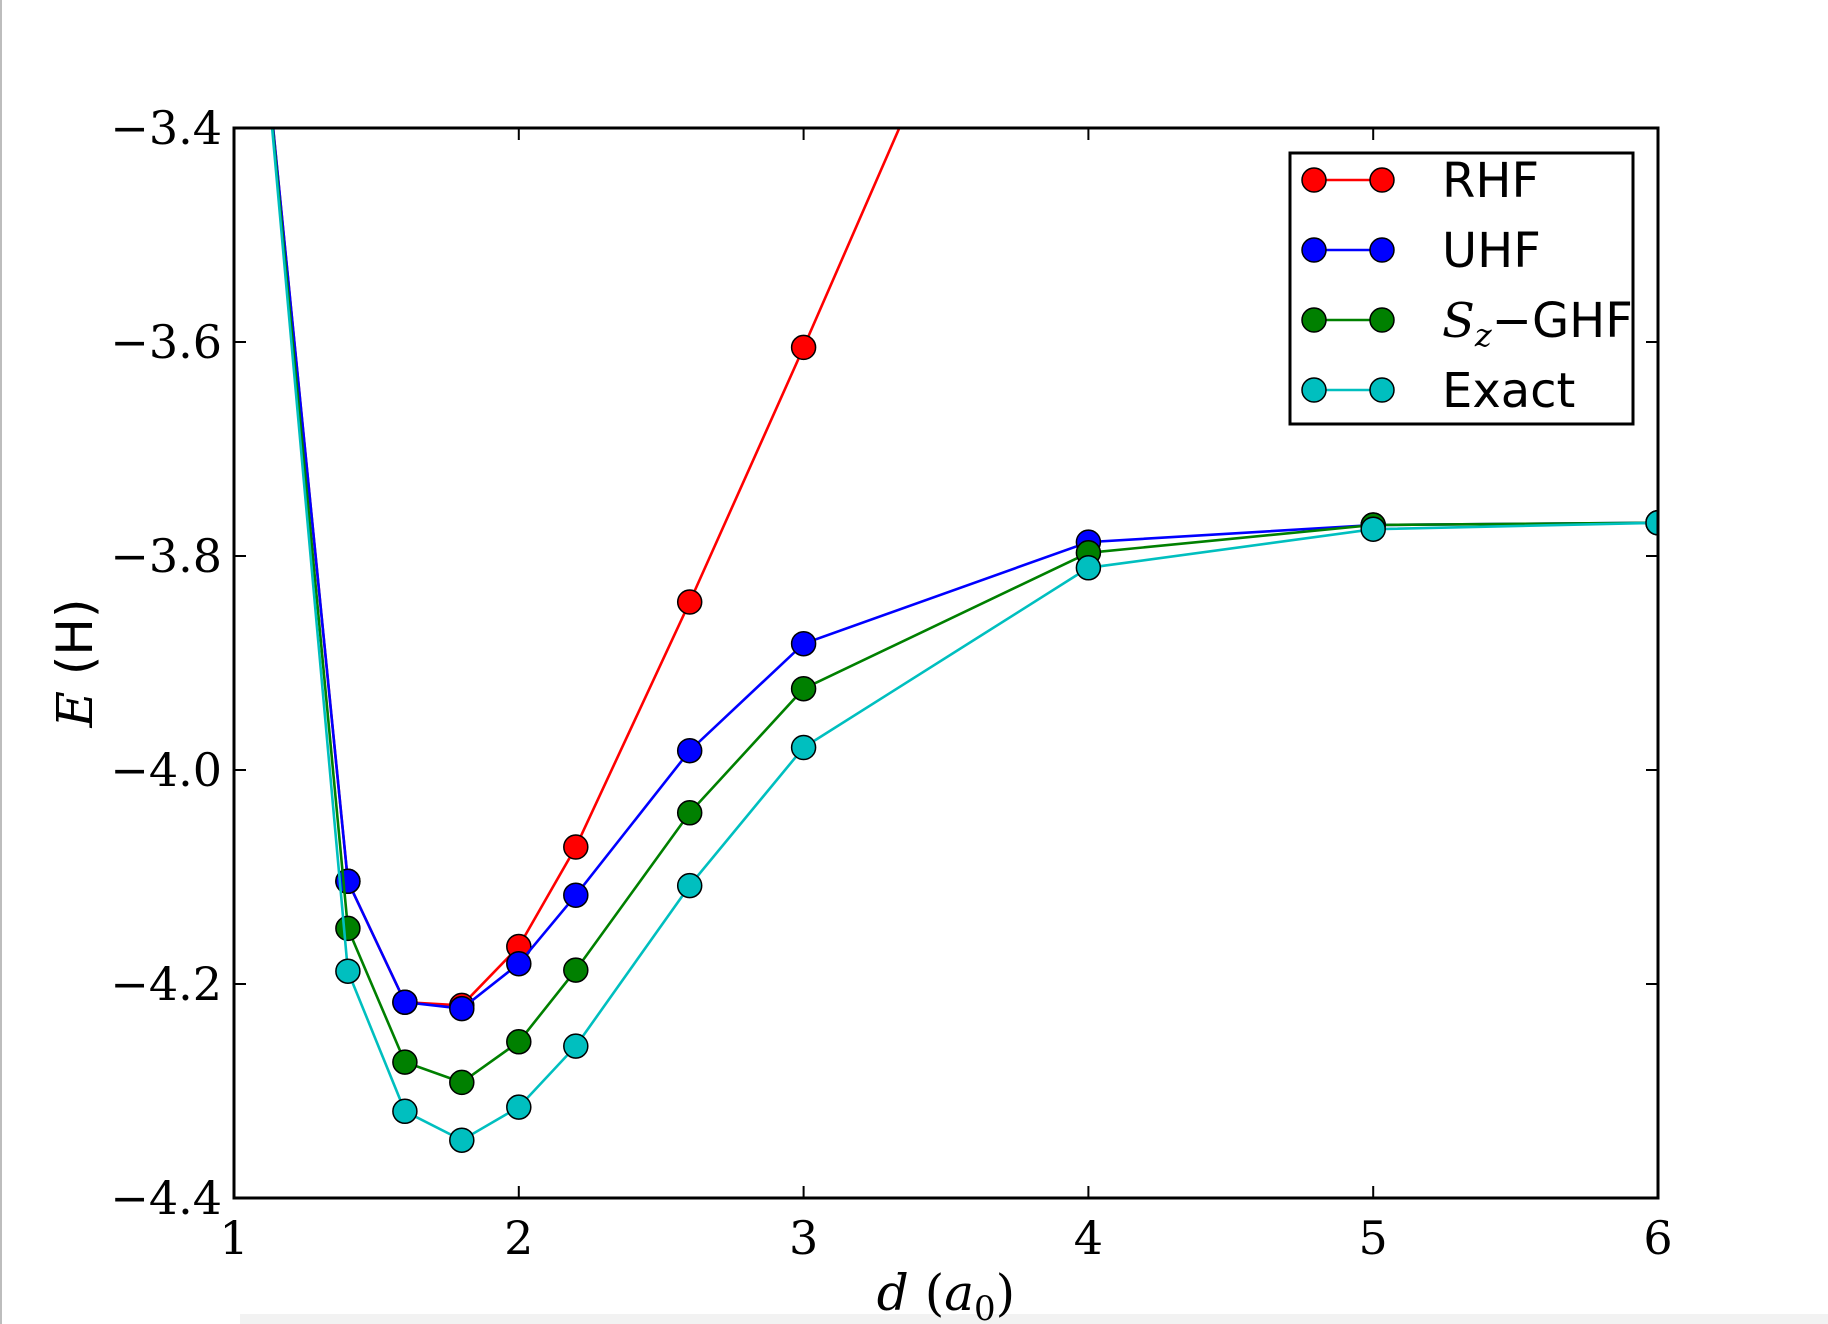  What do you see at coordinates (946, 1294) in the screenshot?
I see `x-axis-label: d (a0)` at bounding box center [946, 1294].